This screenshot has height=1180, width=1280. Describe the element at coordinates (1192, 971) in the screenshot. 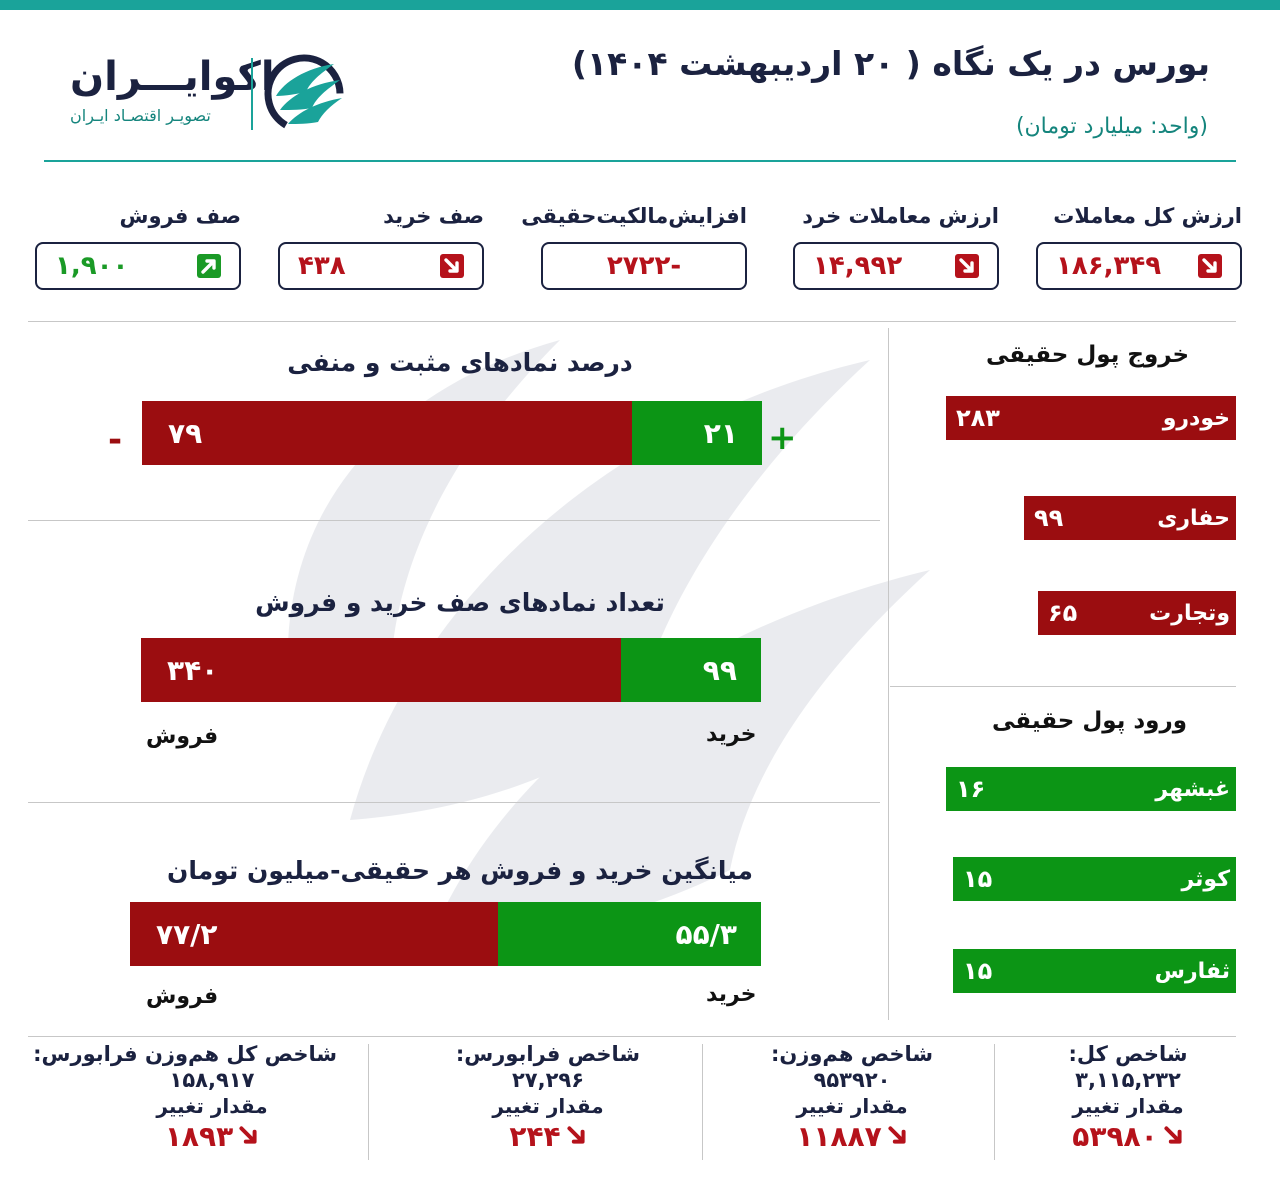

I see `flow-symbol: ثفارس` at that location.